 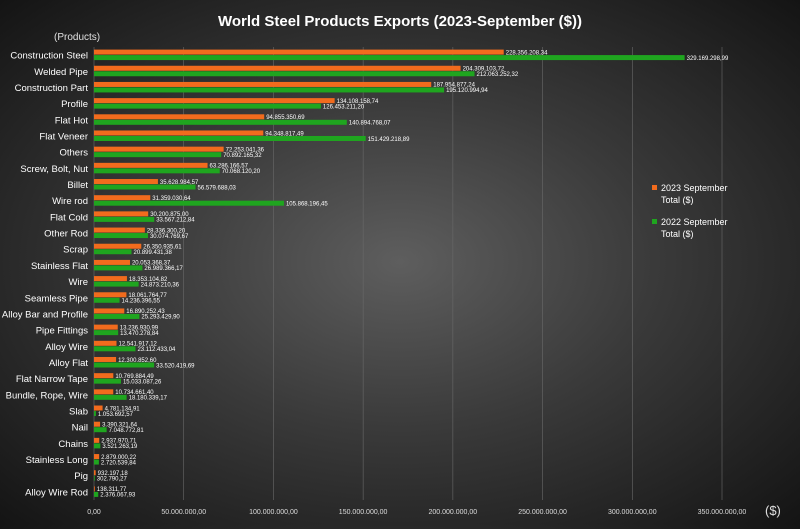 What do you see at coordinates (169, 215) in the screenshot?
I see `data-label: 30.200.875,00` at bounding box center [169, 215].